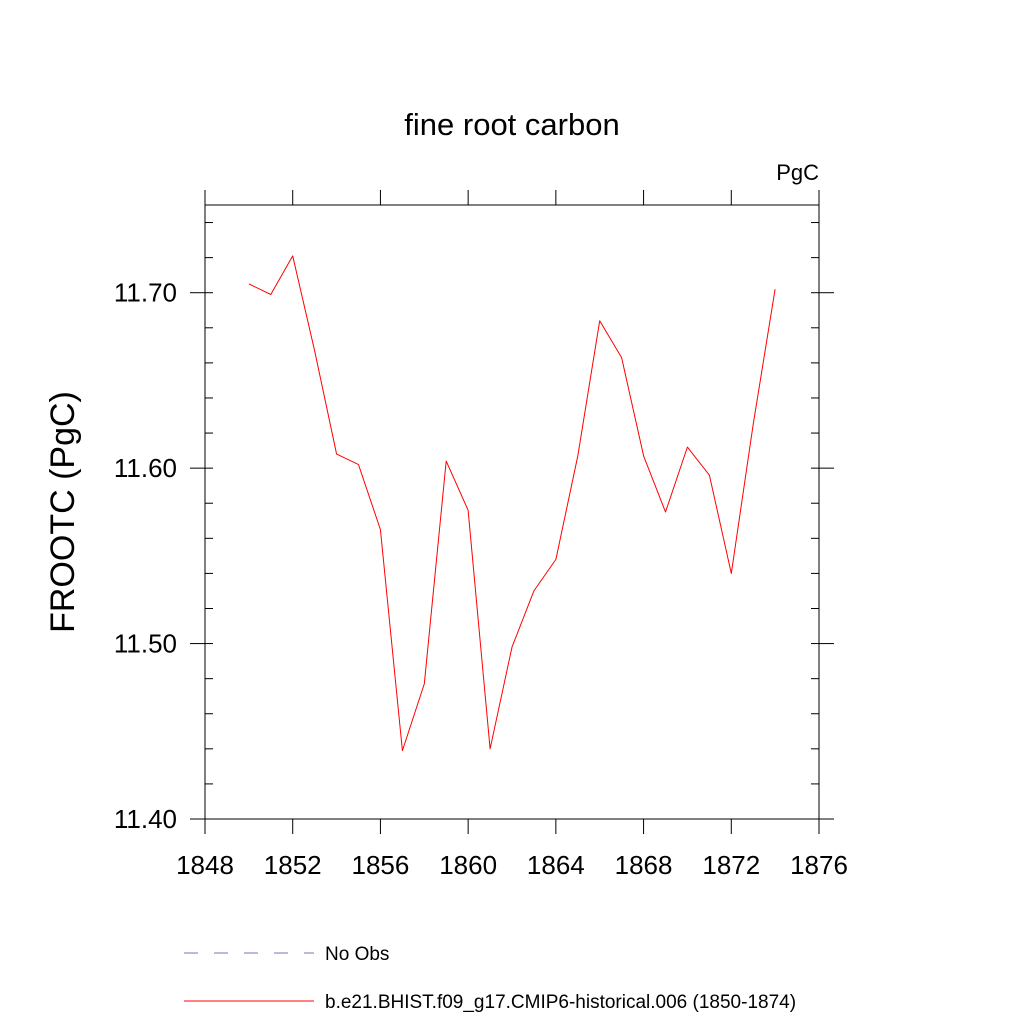 This screenshot has height=1024, width=1024. What do you see at coordinates (556, 865) in the screenshot?
I see `x-tick-label: 1864` at bounding box center [556, 865].